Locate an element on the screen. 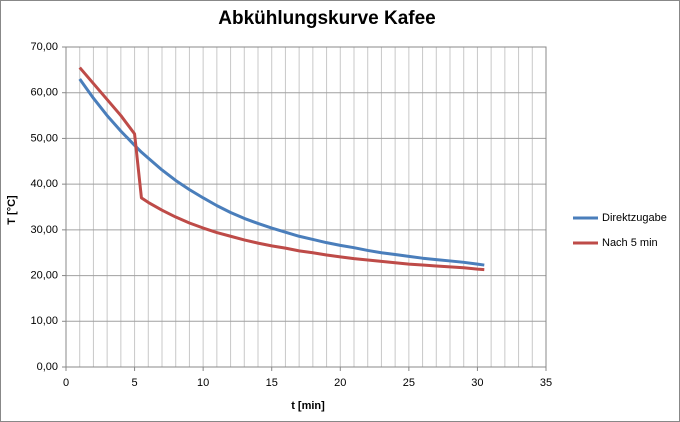 The image size is (680, 422). x-tick-label: 20 is located at coordinates (340, 383).